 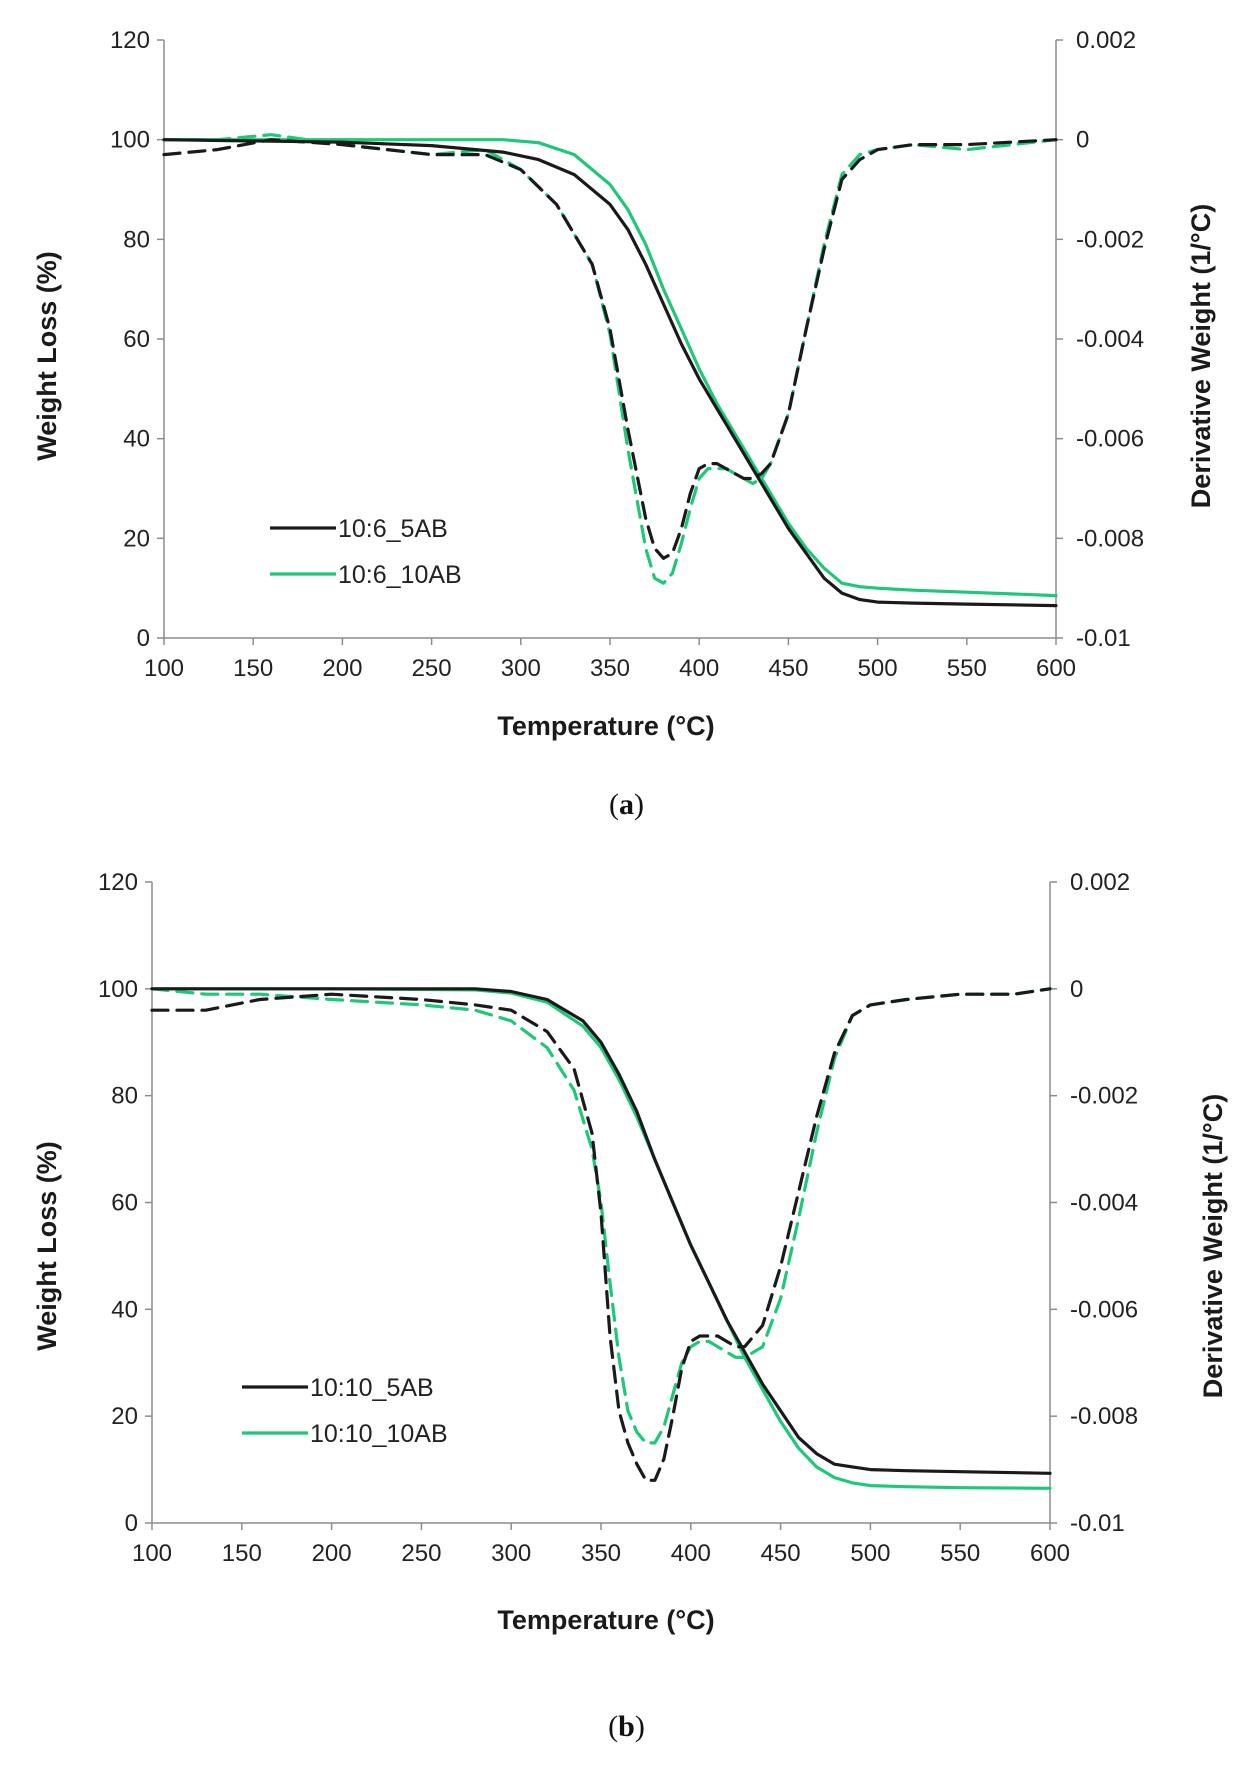 I want to click on panel-caption-b: (b), so click(x=626, y=1726).